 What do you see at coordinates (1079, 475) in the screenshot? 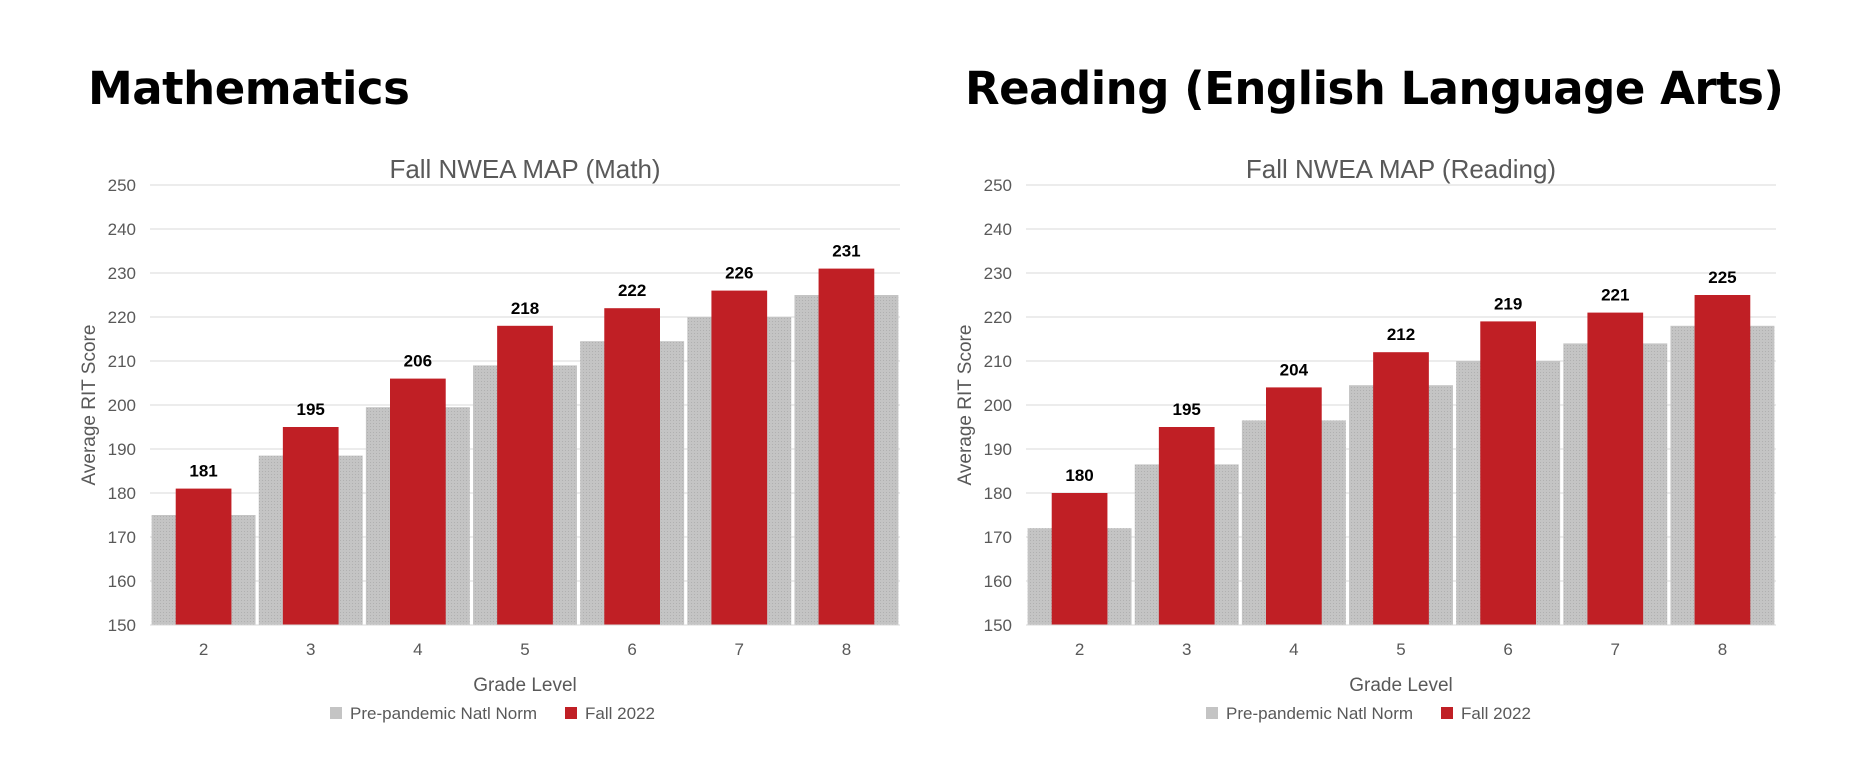
I see `data-label: 180` at bounding box center [1079, 475].